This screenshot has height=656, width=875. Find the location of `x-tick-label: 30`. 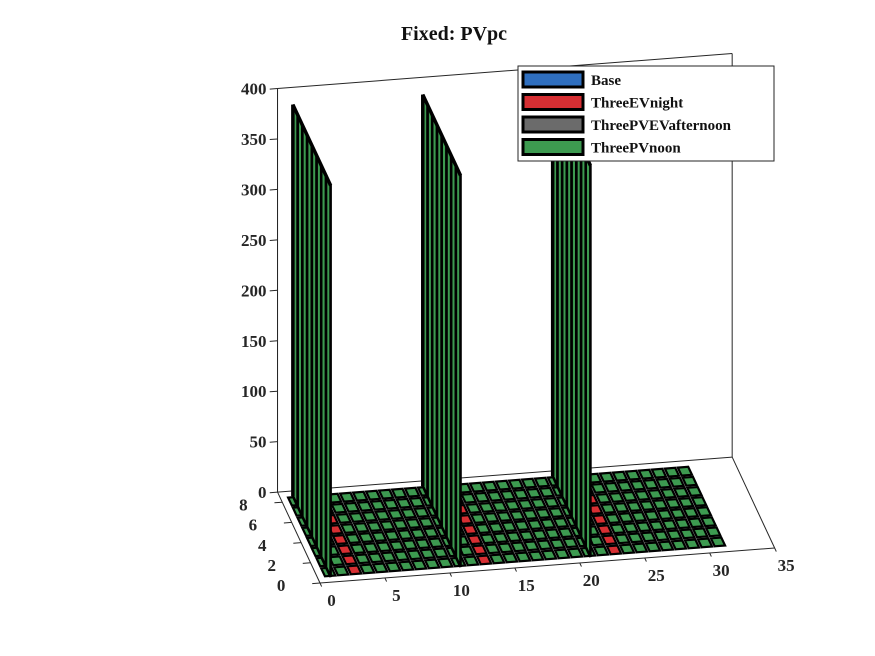

x-tick-label: 30 is located at coordinates (721, 570).